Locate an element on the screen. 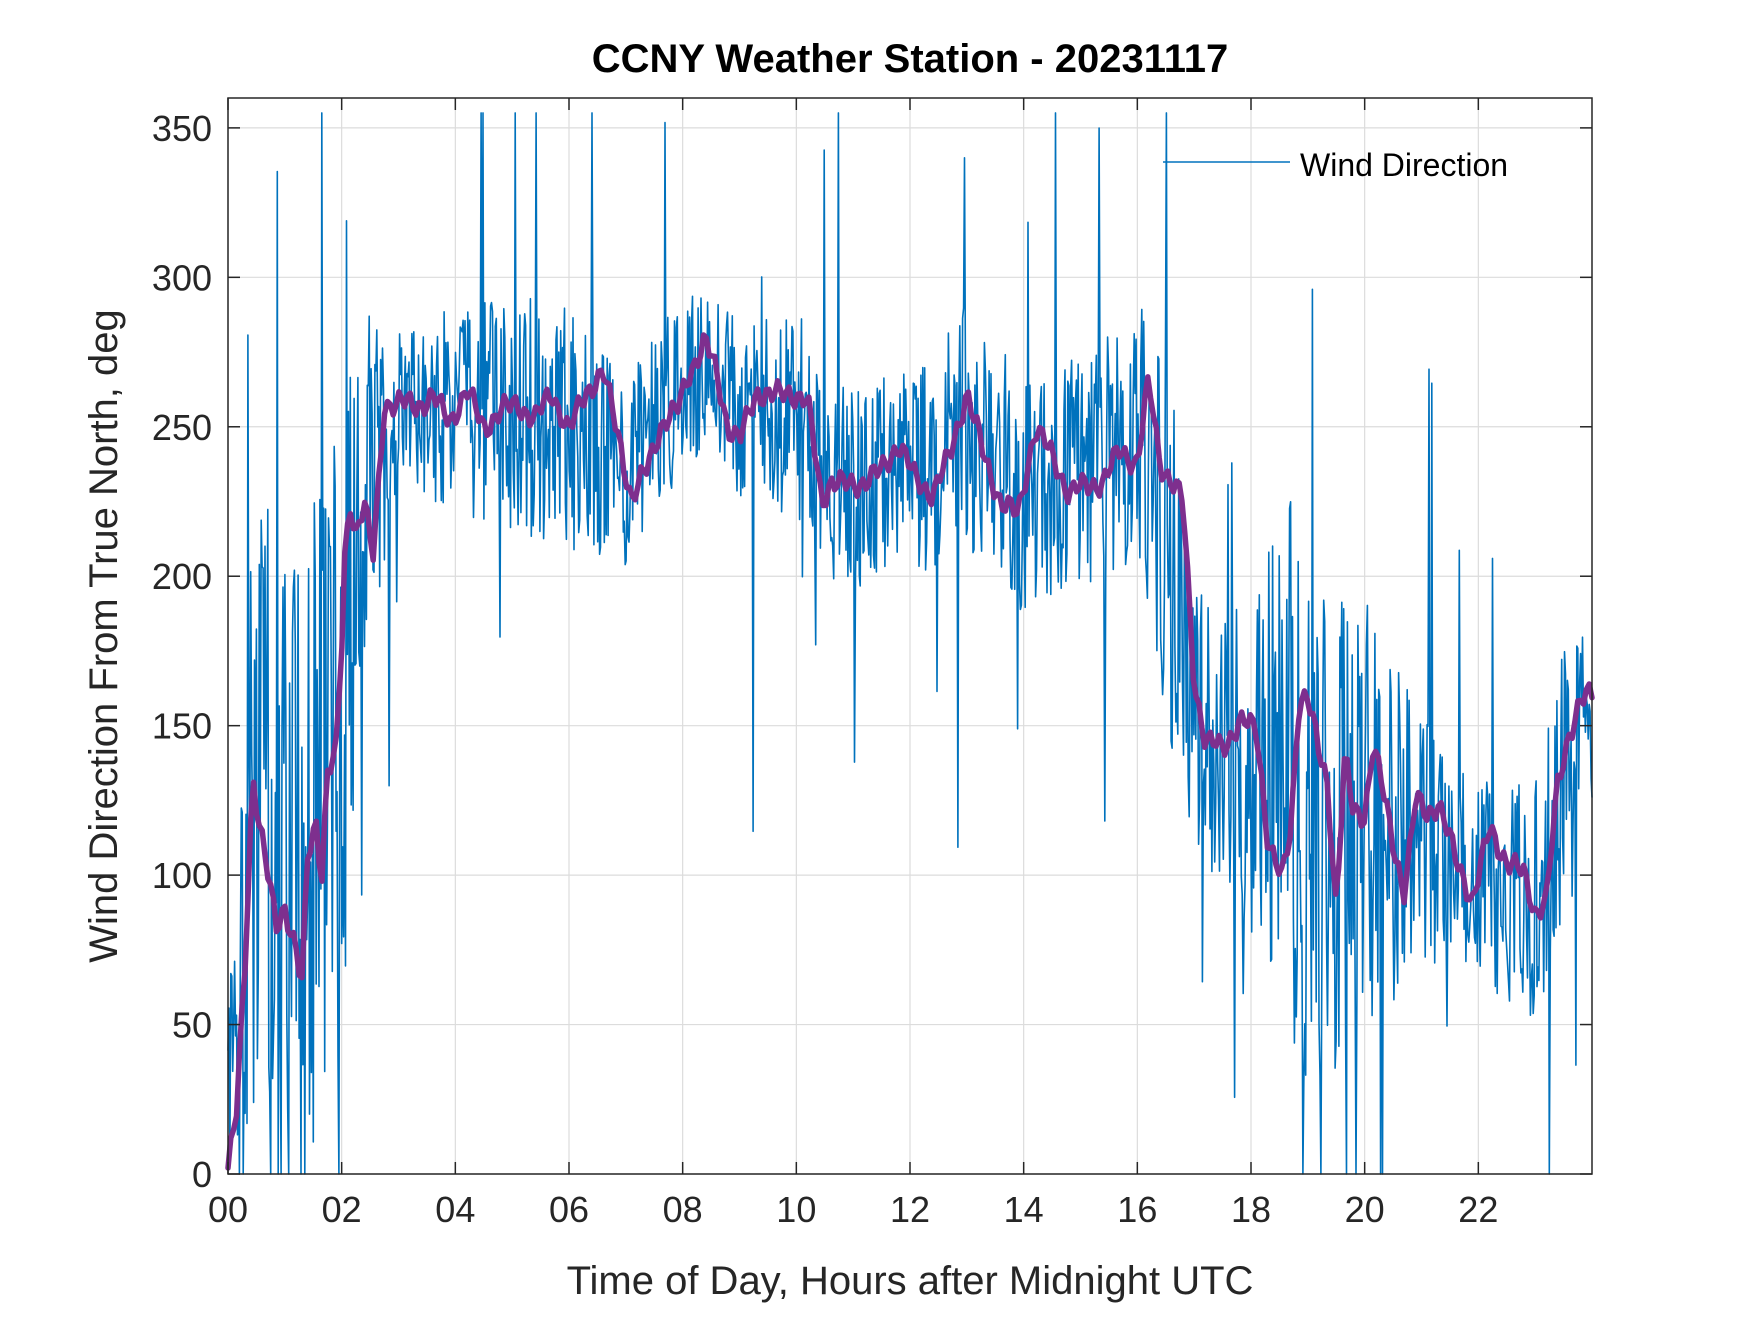 The image size is (1750, 1318). x-tick-label-00: 00 is located at coordinates (228, 1209).